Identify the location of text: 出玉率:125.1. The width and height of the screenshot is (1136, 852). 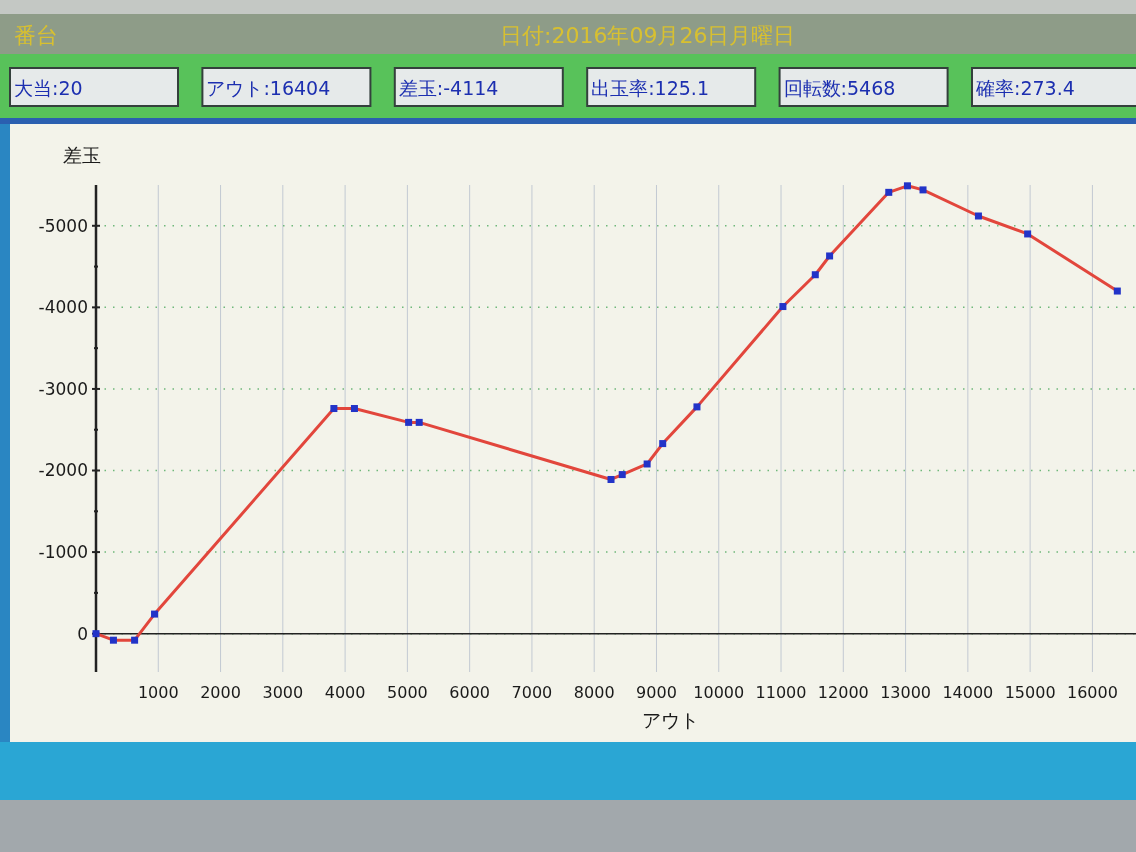
(650, 88).